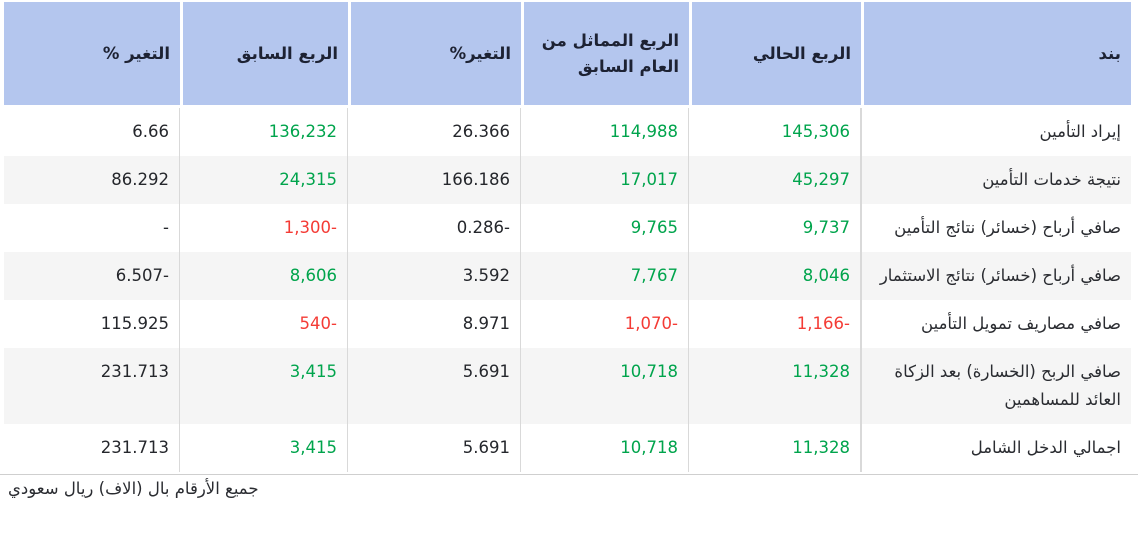  What do you see at coordinates (264, 324) in the screenshot?
I see `previous-quarter-value: 540-` at bounding box center [264, 324].